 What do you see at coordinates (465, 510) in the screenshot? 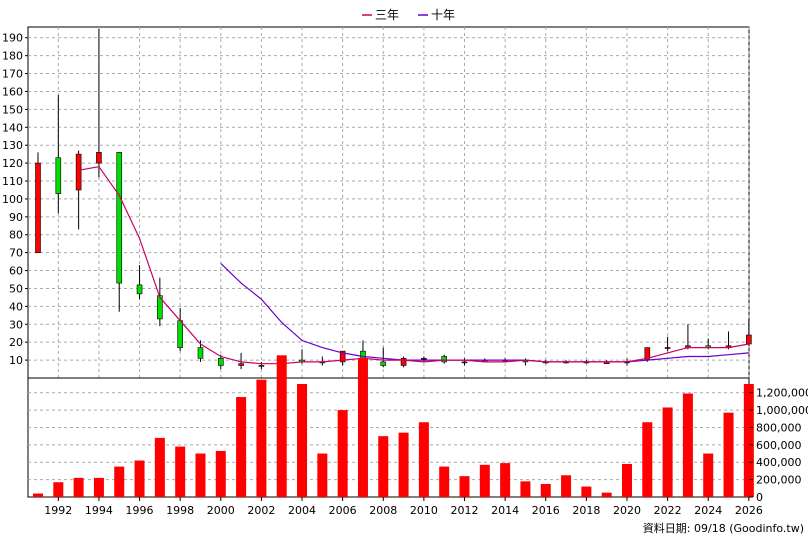
I see `x-tick-label: 2012` at bounding box center [465, 510].